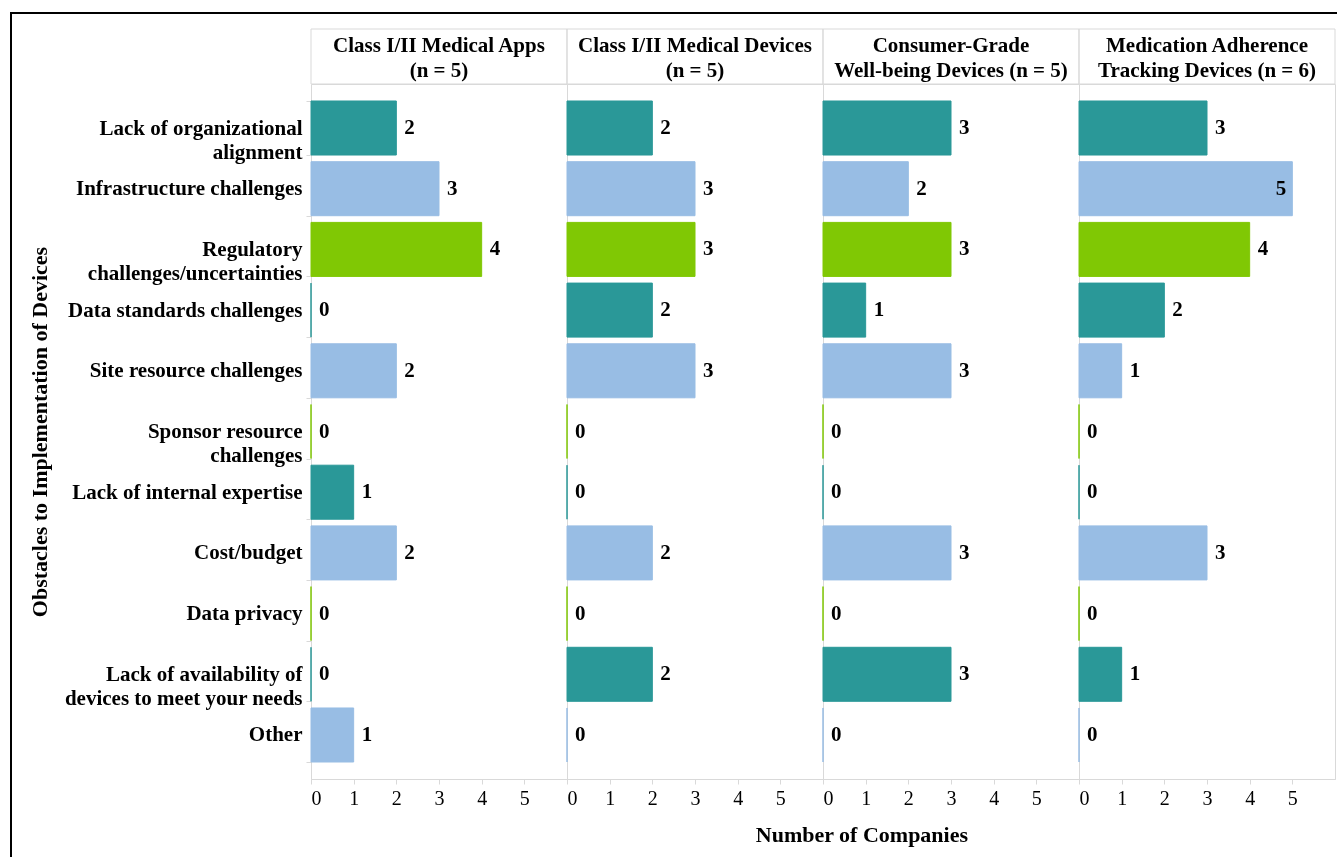  I want to click on chart-title: Class I/II Medical Apps (n = 5), so click(439, 57).